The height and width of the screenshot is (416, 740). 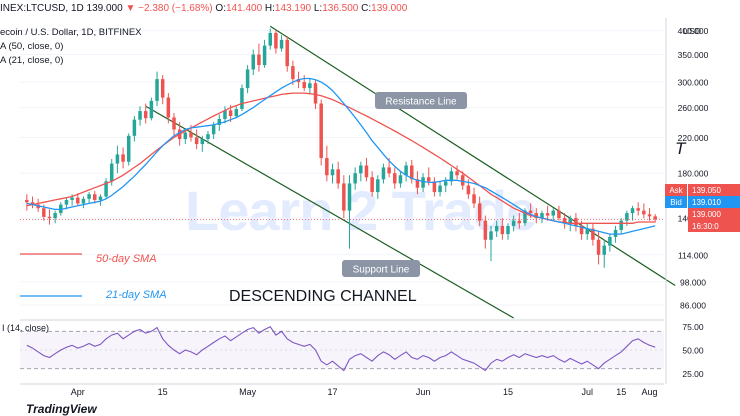 I want to click on support-label: Support Line, so click(x=381, y=268).